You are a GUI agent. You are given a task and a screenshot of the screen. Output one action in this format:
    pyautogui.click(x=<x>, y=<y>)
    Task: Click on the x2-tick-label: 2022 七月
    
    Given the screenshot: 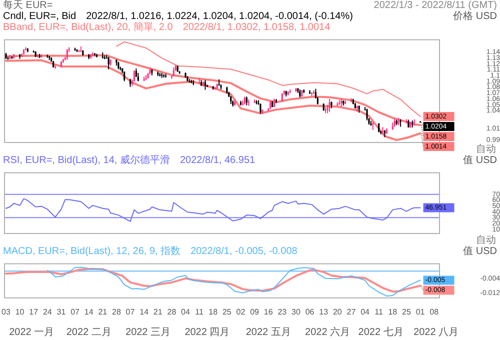 What is the action you would take?
    pyautogui.click(x=381, y=332)
    